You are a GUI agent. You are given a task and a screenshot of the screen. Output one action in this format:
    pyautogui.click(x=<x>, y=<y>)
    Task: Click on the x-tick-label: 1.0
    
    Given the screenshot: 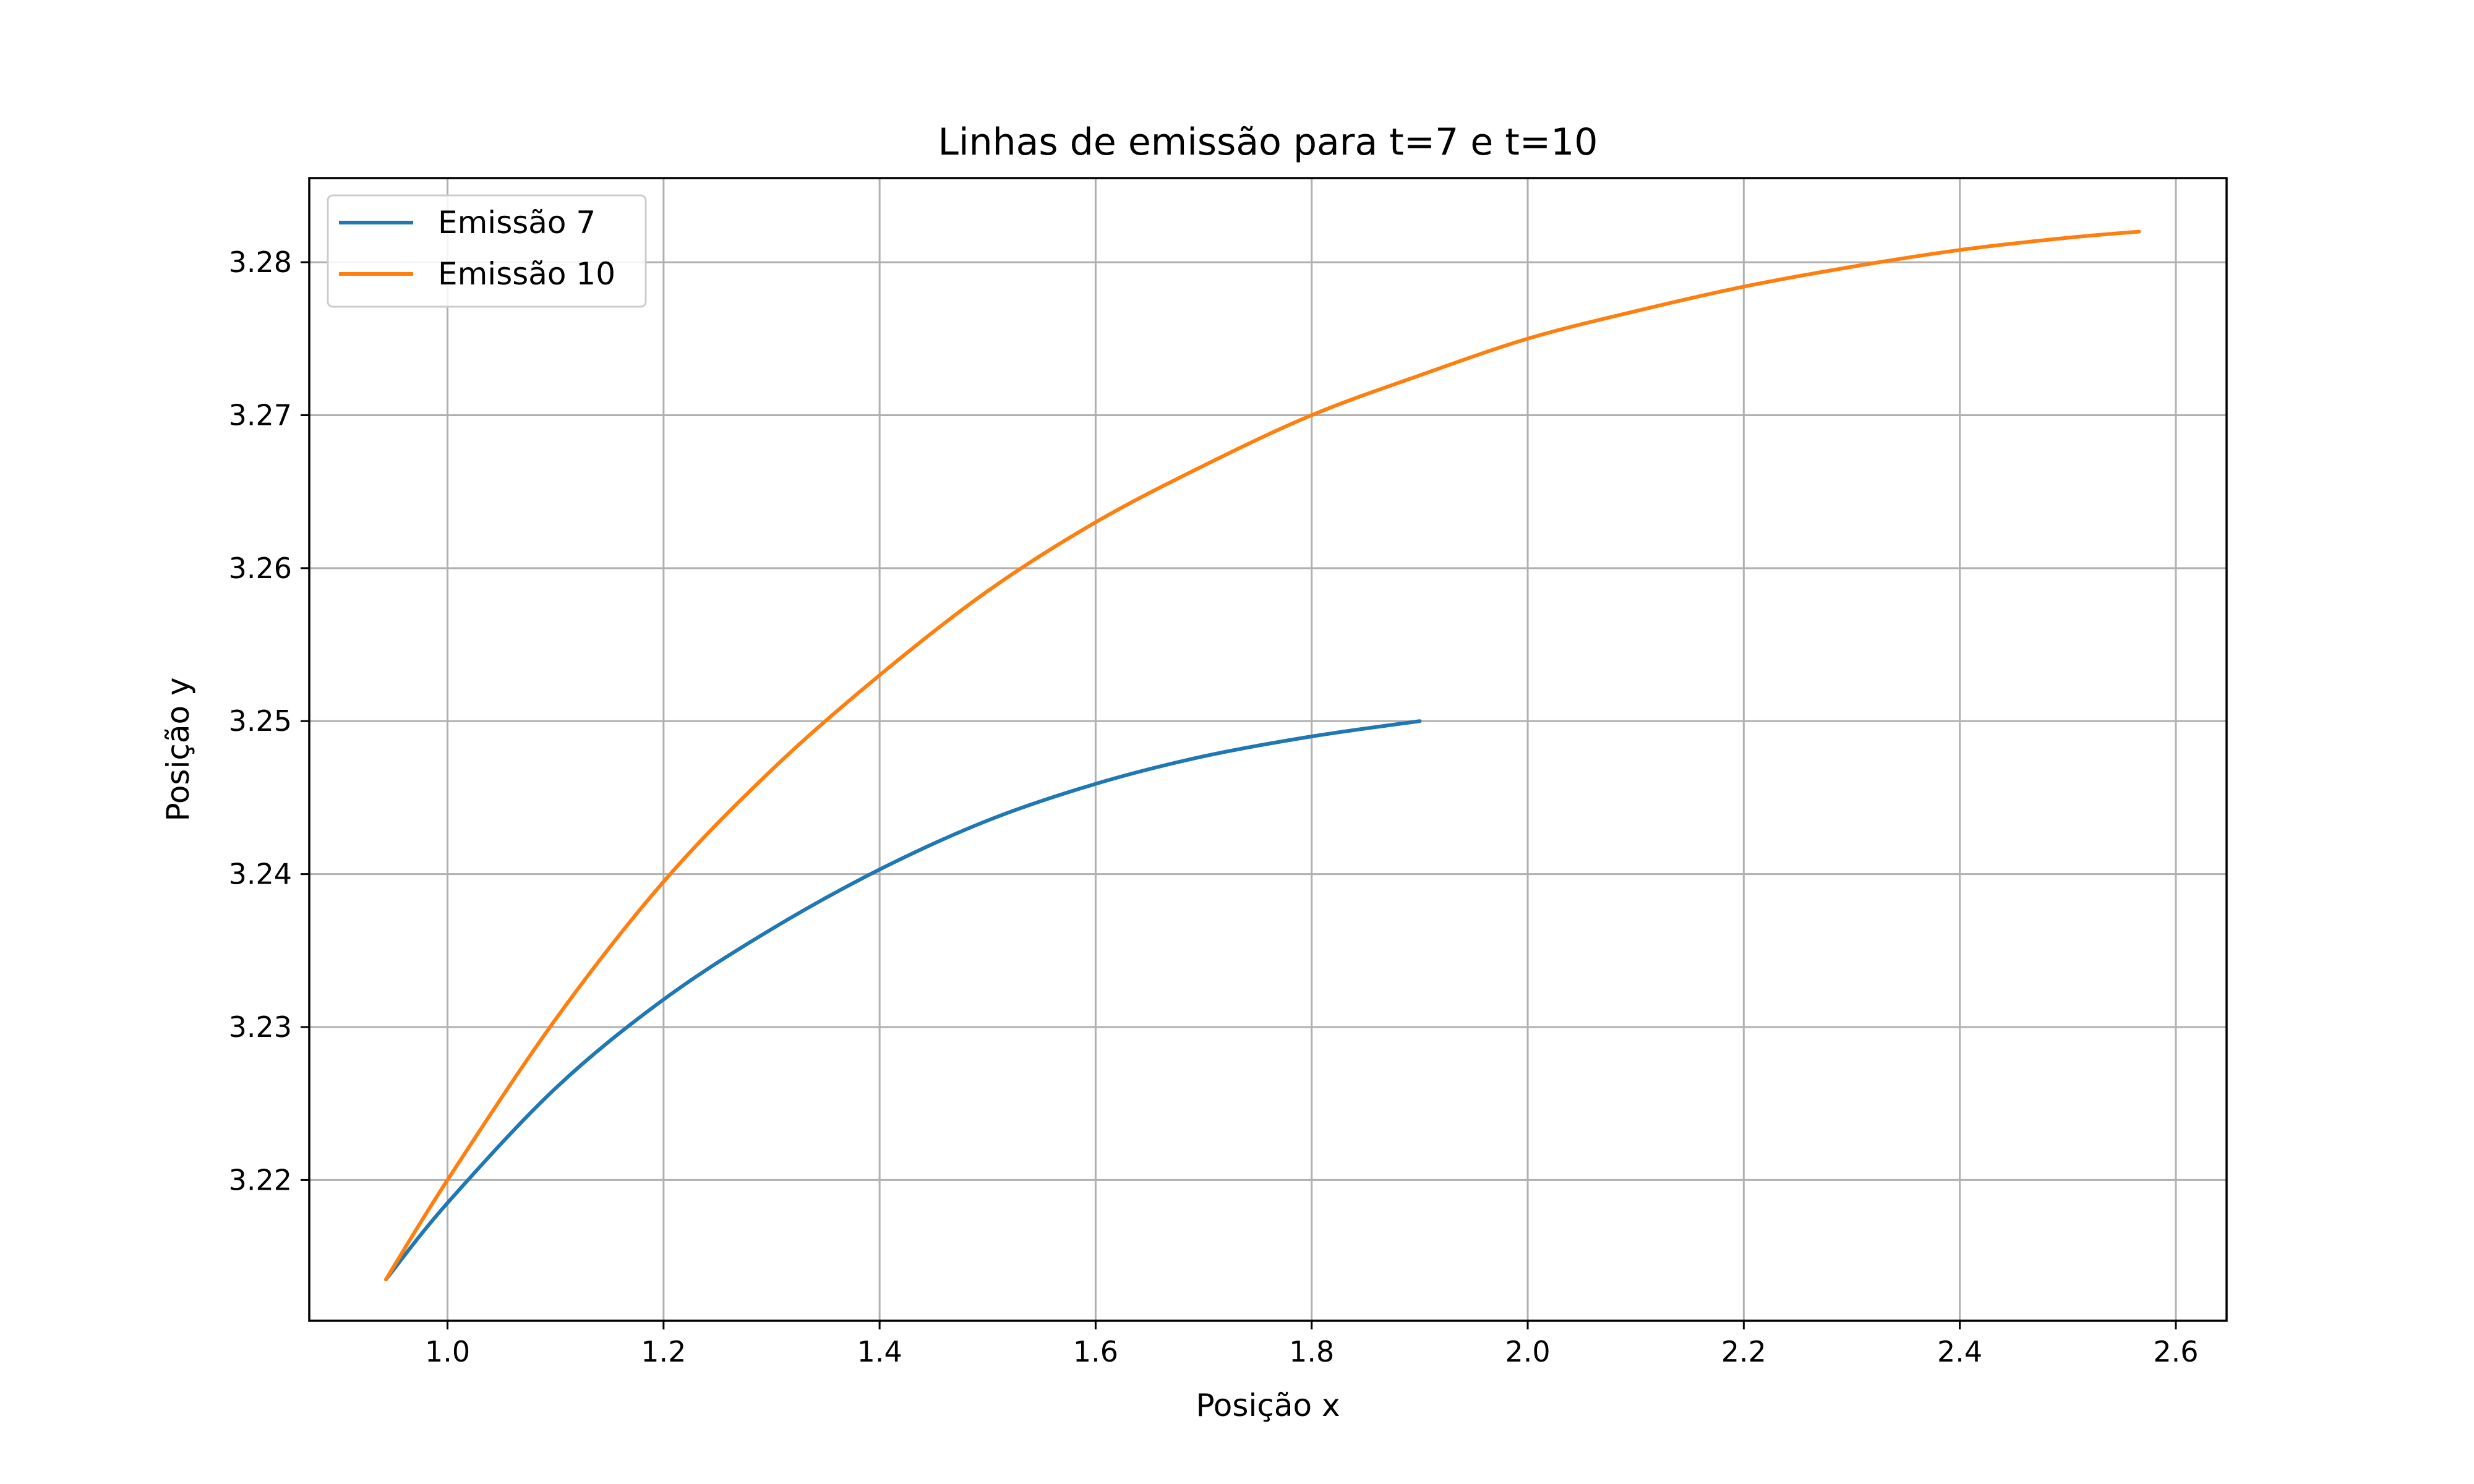 What is the action you would take?
    pyautogui.click(x=447, y=1351)
    